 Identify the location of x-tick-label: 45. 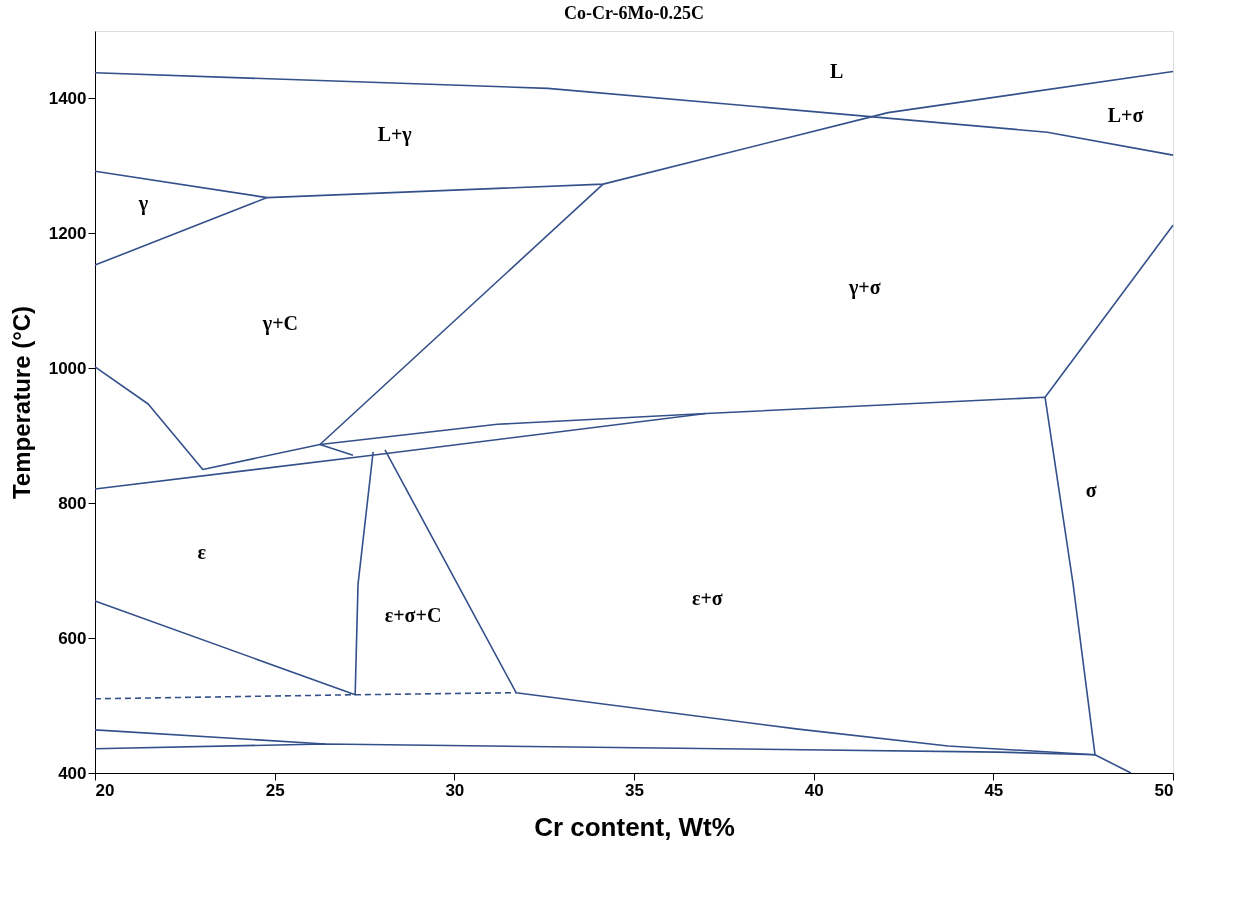
(994, 790).